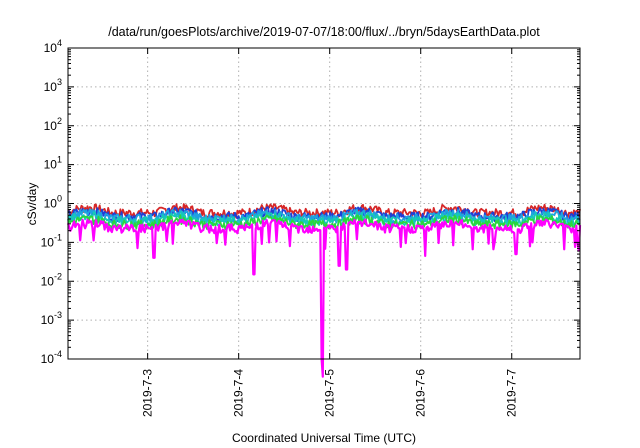  Describe the element at coordinates (421, 393) in the screenshot. I see `x-tick-label: 2019-7-6` at that location.